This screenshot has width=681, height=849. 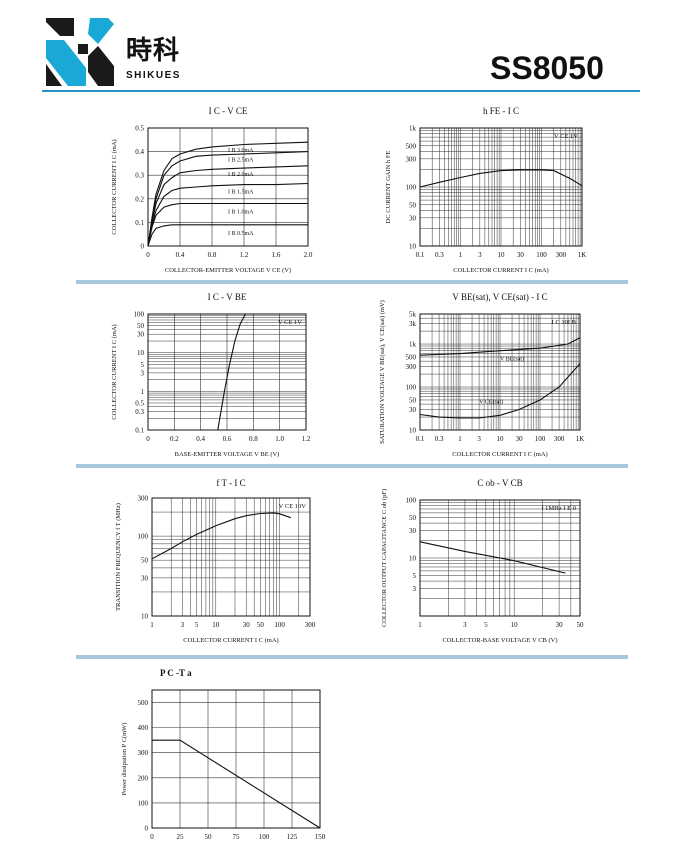 I want to click on chart-title: V BE(sat), V CE(sat) - I C, so click(x=499, y=297).